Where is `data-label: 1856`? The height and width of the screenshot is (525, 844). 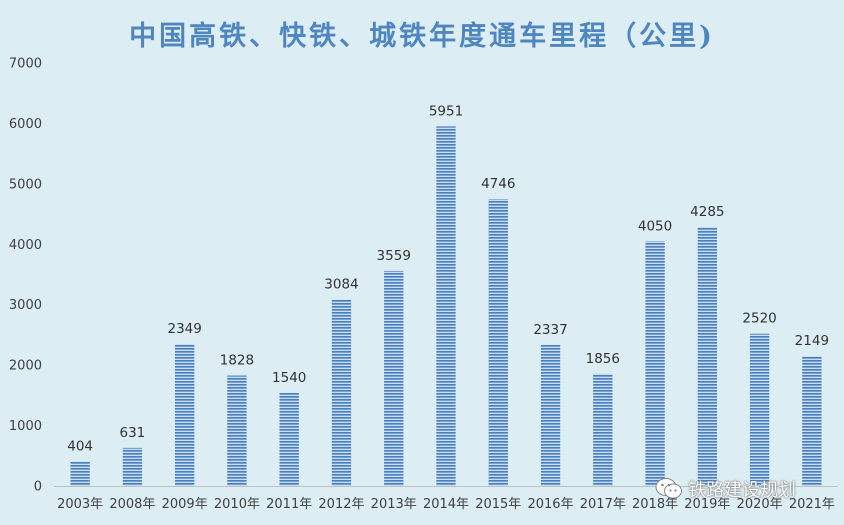
data-label: 1856 is located at coordinates (603, 359).